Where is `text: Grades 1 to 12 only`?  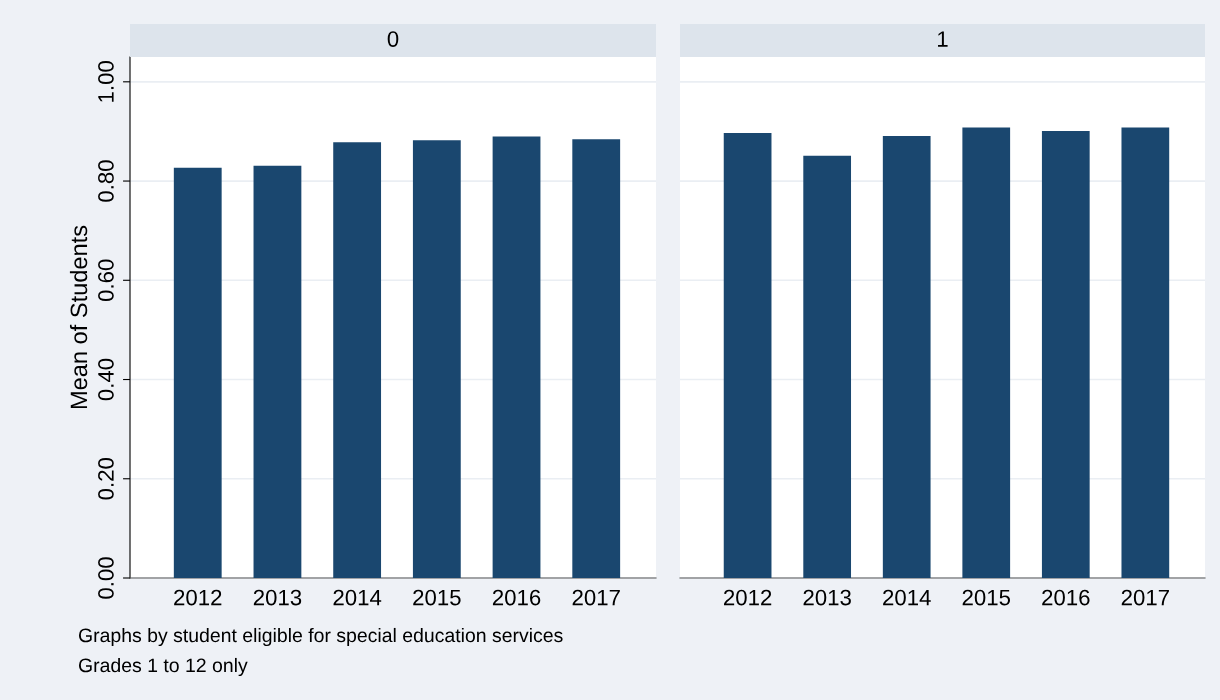
text: Grades 1 to 12 only is located at coordinates (163, 667).